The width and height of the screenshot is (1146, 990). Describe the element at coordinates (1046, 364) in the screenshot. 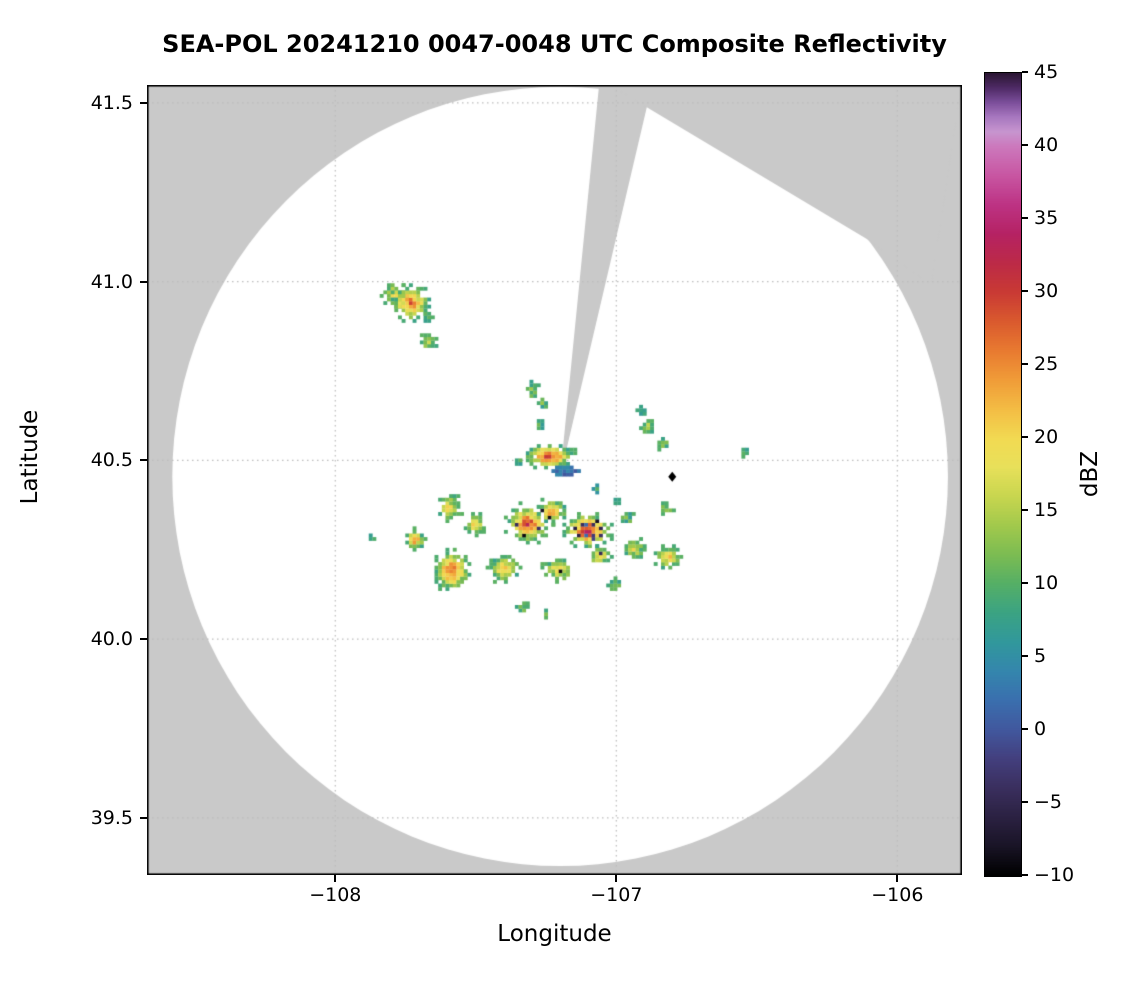

I see `colorbar-tick-label: 25` at that location.